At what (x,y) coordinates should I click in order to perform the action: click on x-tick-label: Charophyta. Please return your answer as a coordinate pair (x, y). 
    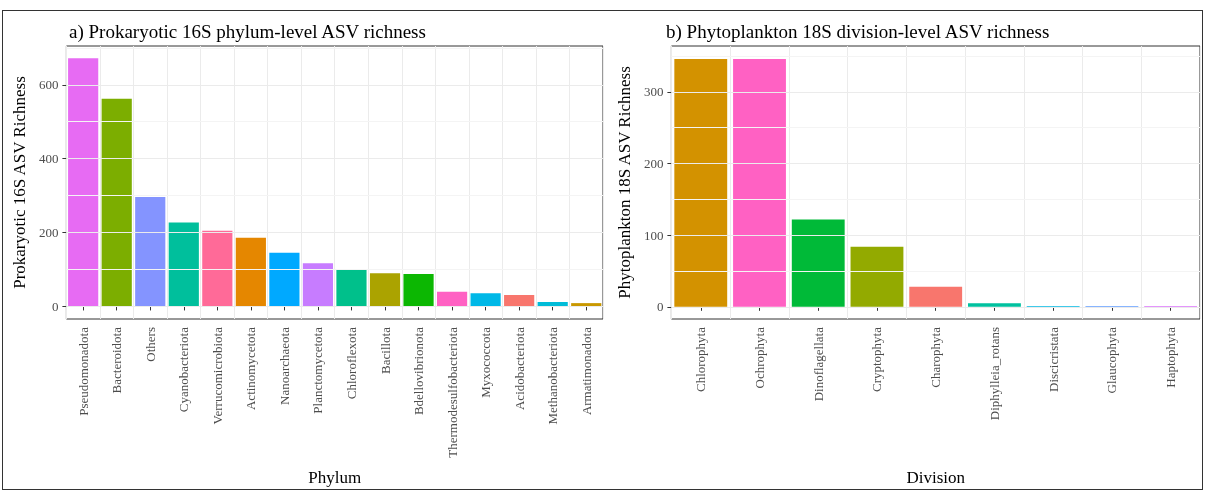
    Looking at the image, I should click on (936, 357).